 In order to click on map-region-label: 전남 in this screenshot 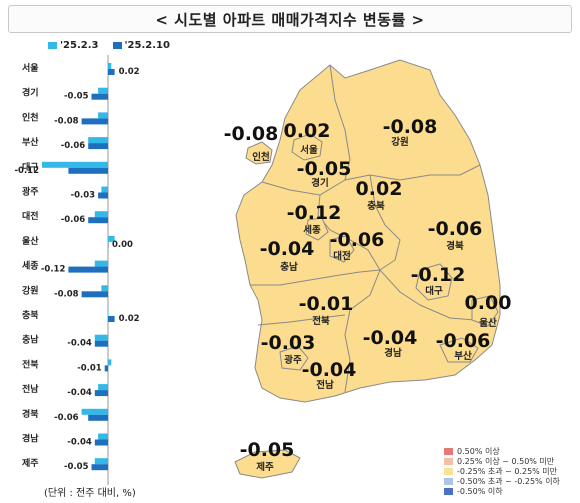, I will do `click(325, 385)`.